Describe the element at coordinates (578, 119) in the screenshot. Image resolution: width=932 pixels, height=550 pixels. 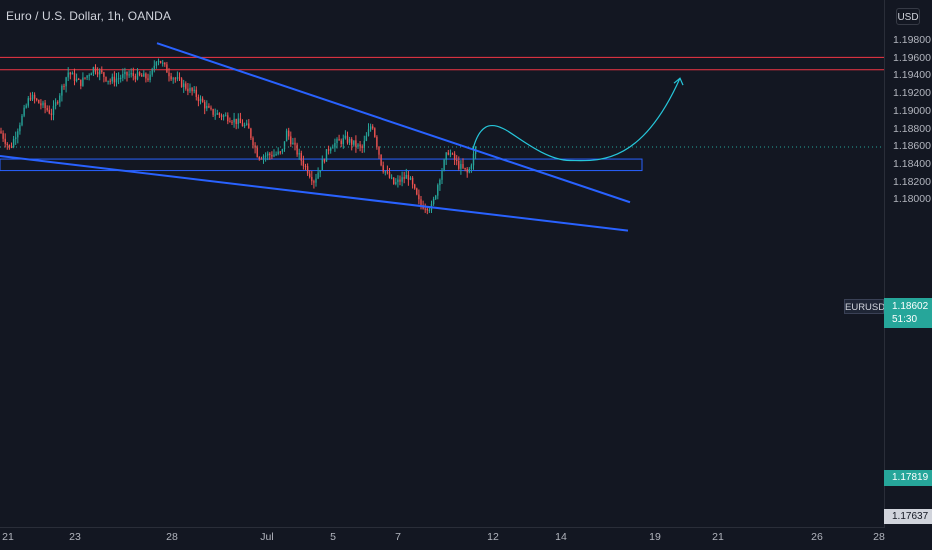
I see `projection` at that location.